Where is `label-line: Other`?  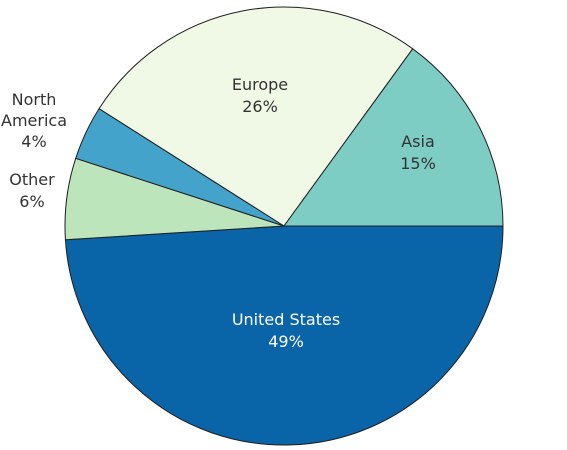
label-line: Other is located at coordinates (32, 179).